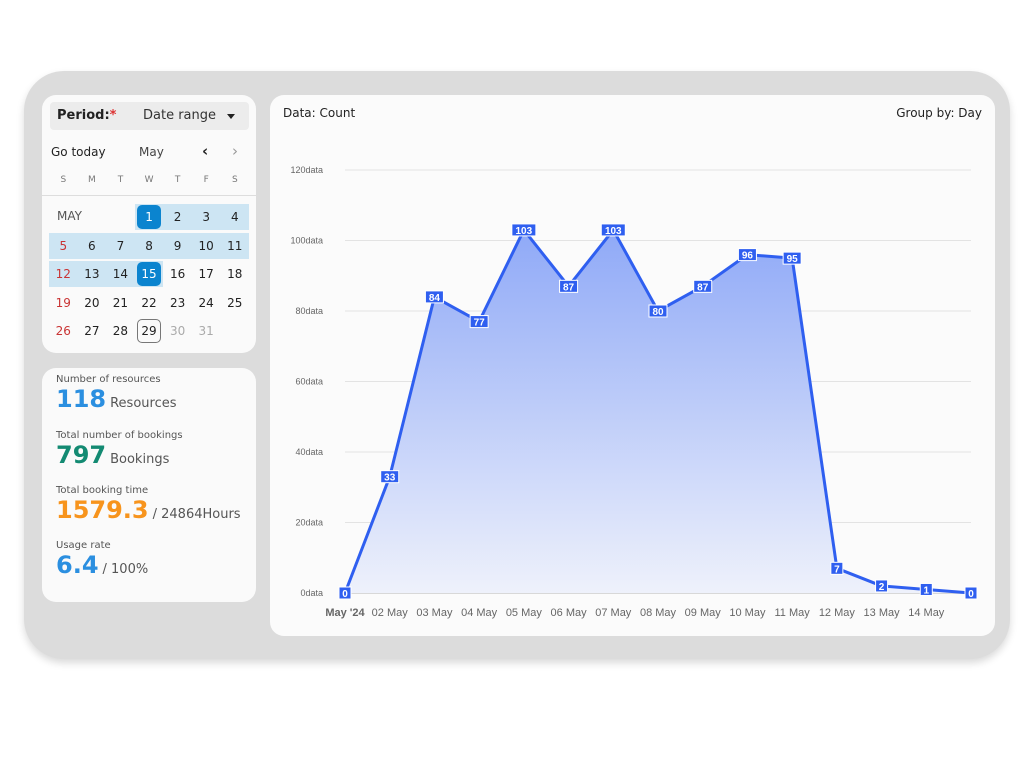 The image size is (1024, 768). Describe the element at coordinates (69, 216) in the screenshot. I see `month-label: MAY` at that location.